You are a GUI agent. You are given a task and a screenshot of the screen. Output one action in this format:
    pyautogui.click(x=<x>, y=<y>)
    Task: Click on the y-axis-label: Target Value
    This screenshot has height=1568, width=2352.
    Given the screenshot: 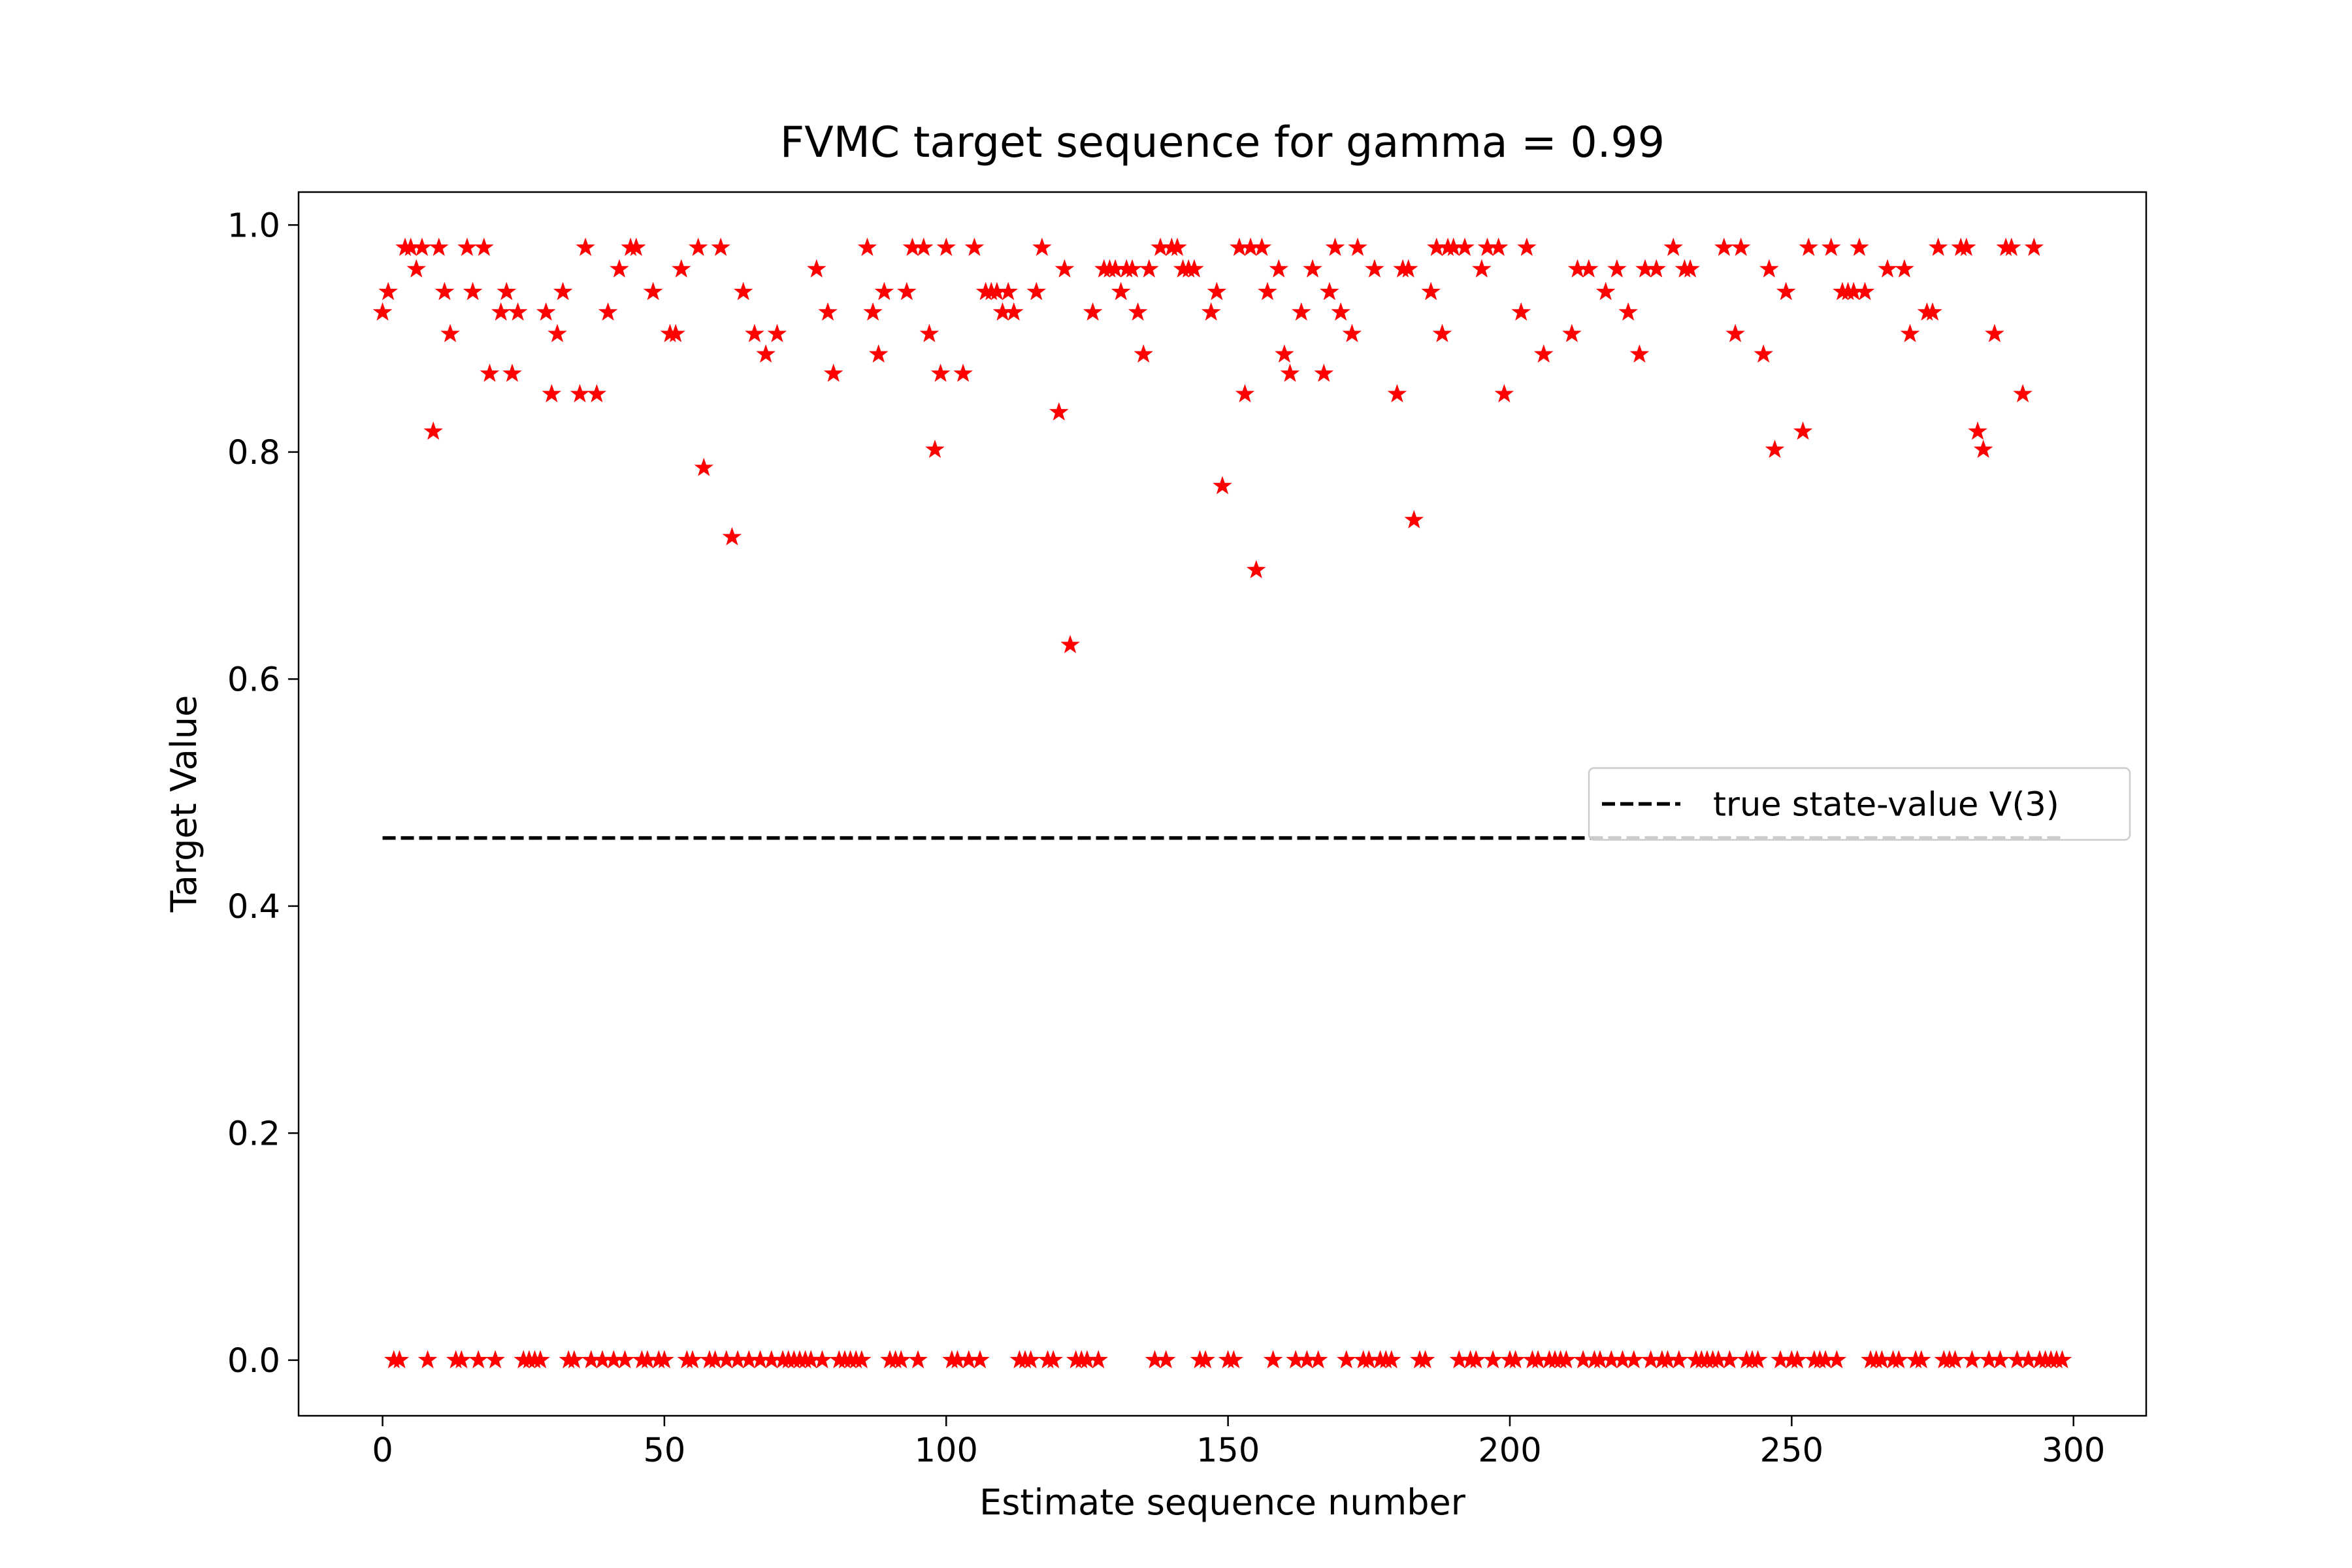 What is the action you would take?
    pyautogui.click(x=183, y=804)
    